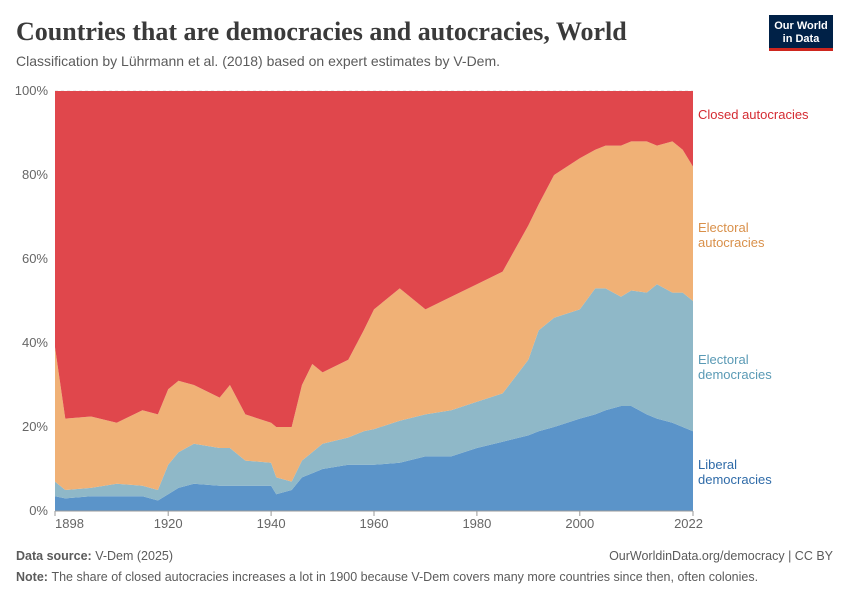  I want to click on source-text: V-Dem (2025), so click(134, 556).